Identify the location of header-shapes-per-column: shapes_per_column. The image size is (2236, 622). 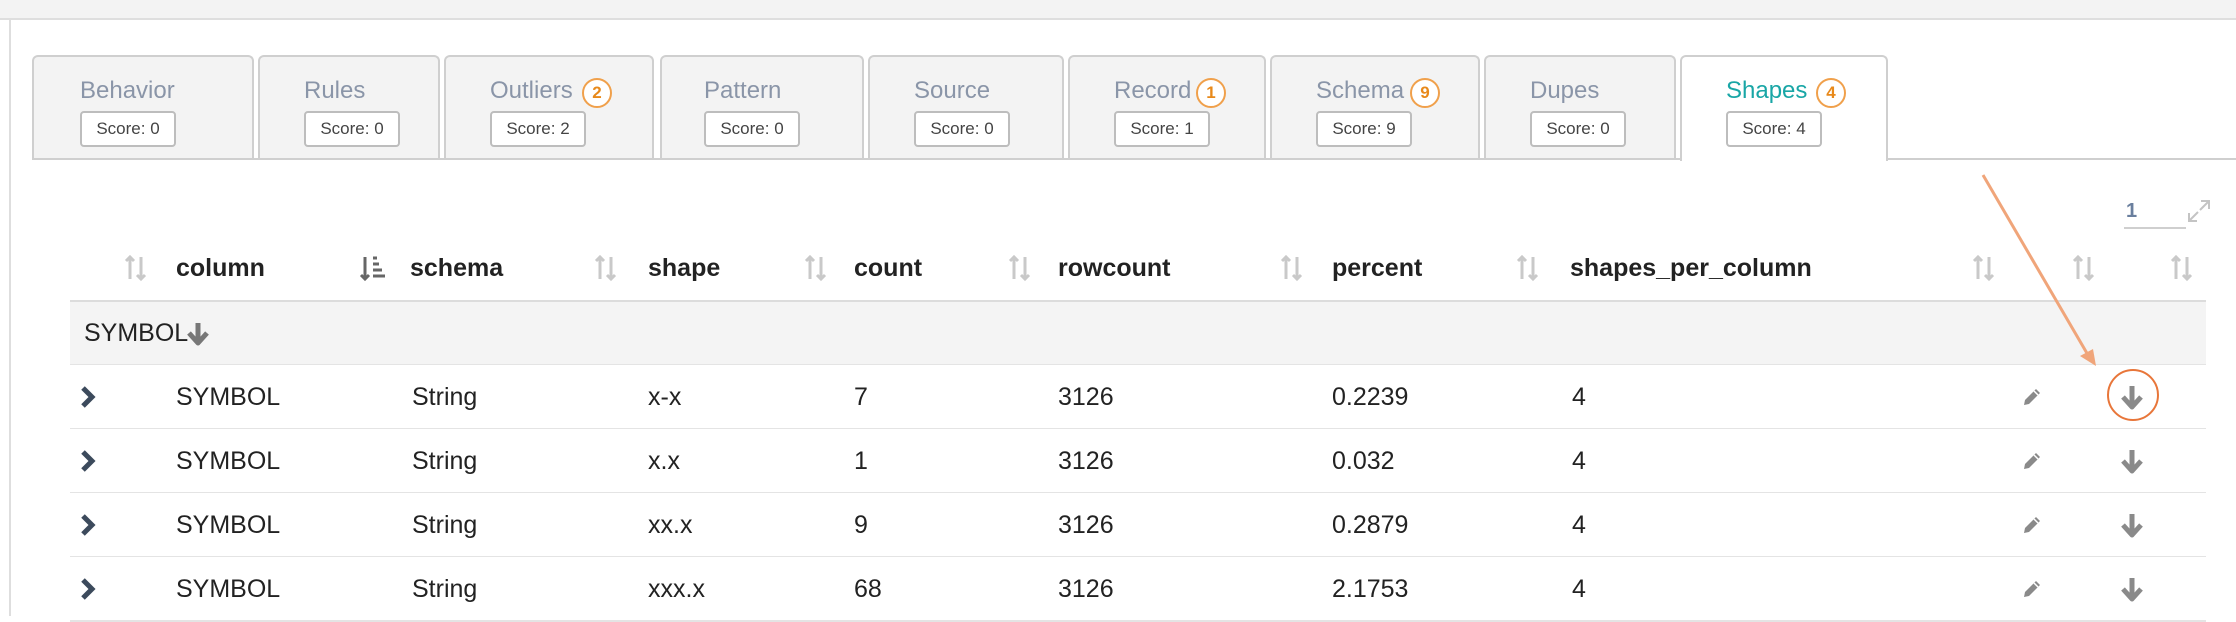
(1691, 268).